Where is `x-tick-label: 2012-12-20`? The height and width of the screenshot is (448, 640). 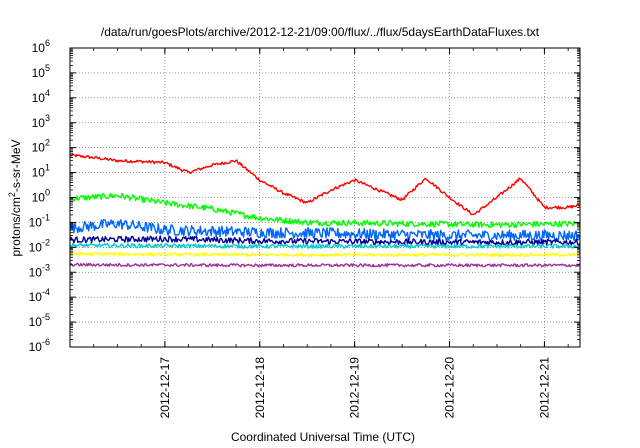
x-tick-label: 2012-12-20 is located at coordinates (450, 388).